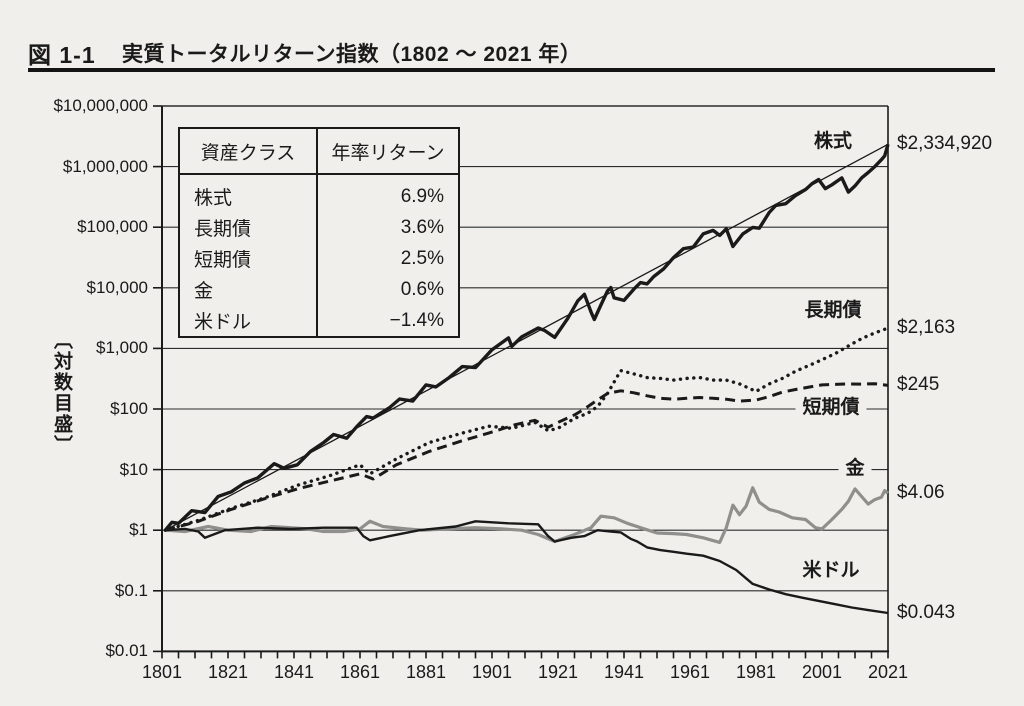  I want to click on series-label-us-dollar: 米ドル, so click(831, 570).